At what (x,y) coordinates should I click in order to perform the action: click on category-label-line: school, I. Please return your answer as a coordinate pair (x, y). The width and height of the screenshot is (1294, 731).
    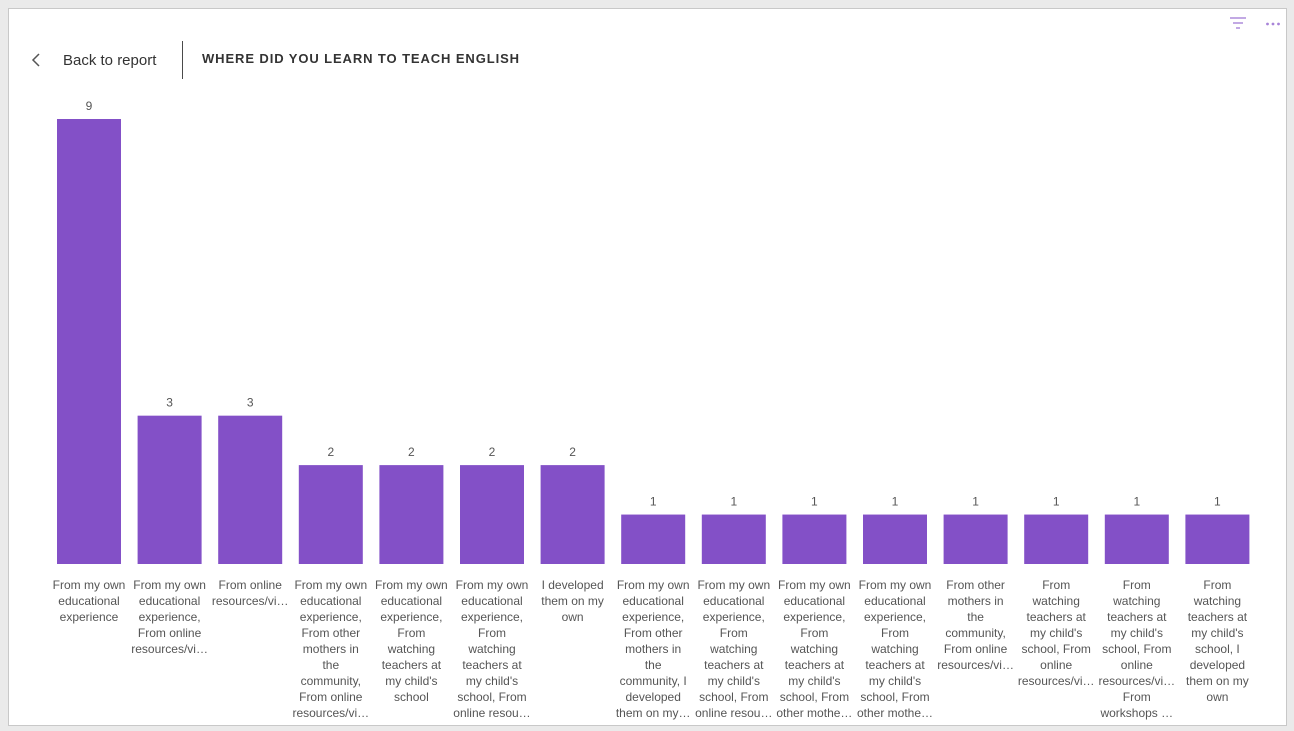
    Looking at the image, I should click on (1217, 649).